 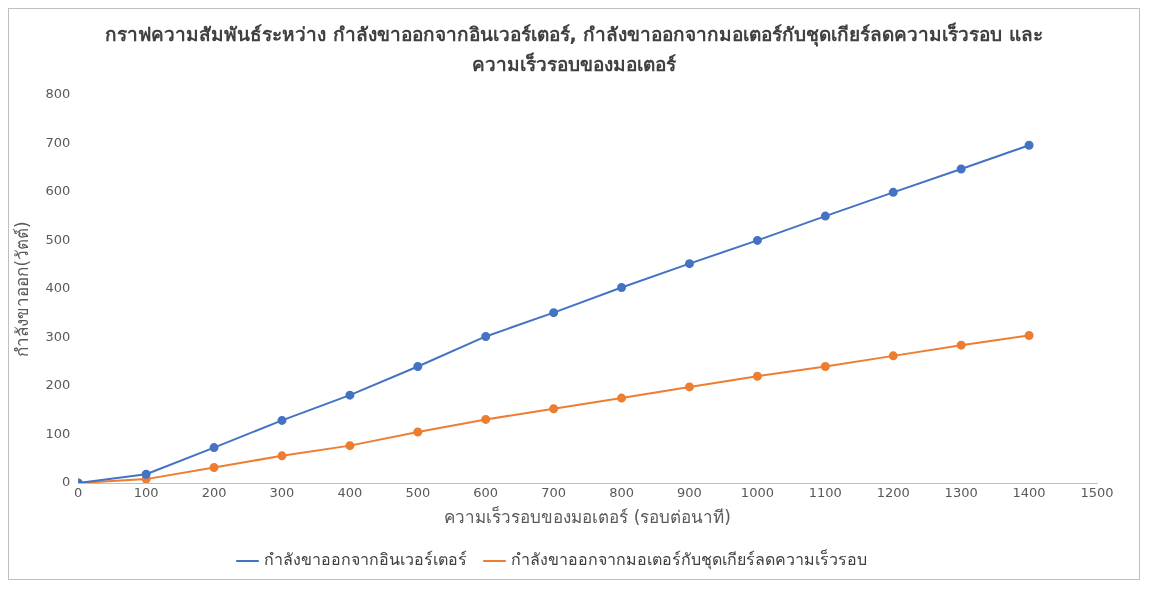 What do you see at coordinates (574, 49) in the screenshot?
I see `chart-title: กราฟความสัมพันธ์ระหว่าง กำลังขาออกจากอินเวอร์เตอร์, กำลังขาออกจากมอเตอร์กับชุดเกียร์ลดความเร็วรอบ และ ความเร็วรอบของมอเตอร์` at bounding box center [574, 49].